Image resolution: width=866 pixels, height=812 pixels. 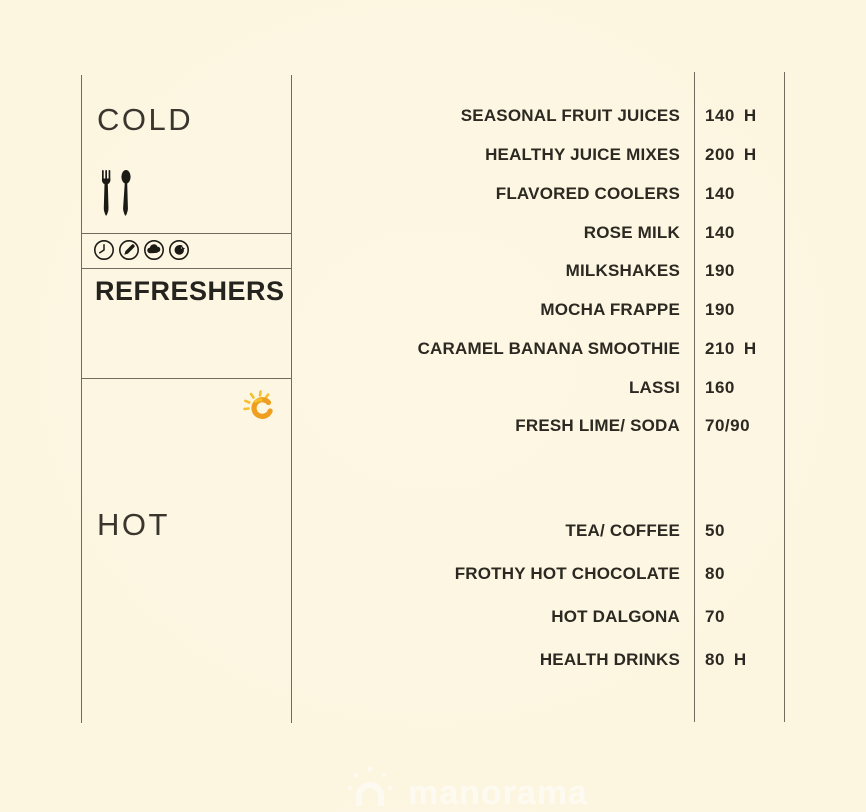 I want to click on menu-item-row: MILKSHAKES 190, so click(x=433, y=271).